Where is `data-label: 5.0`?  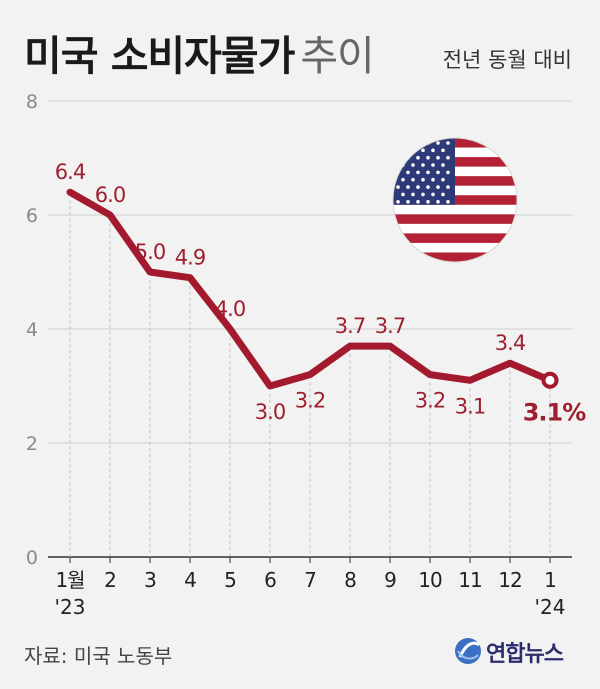
data-label: 5.0 is located at coordinates (150, 252).